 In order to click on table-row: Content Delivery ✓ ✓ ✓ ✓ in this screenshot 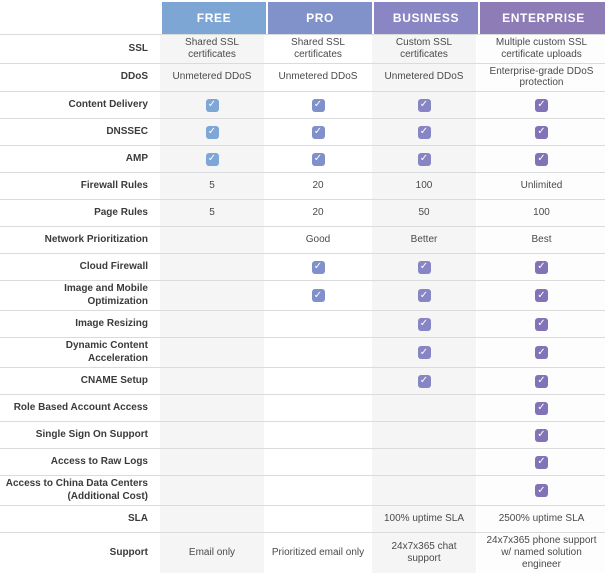, I will do `click(302, 105)`.